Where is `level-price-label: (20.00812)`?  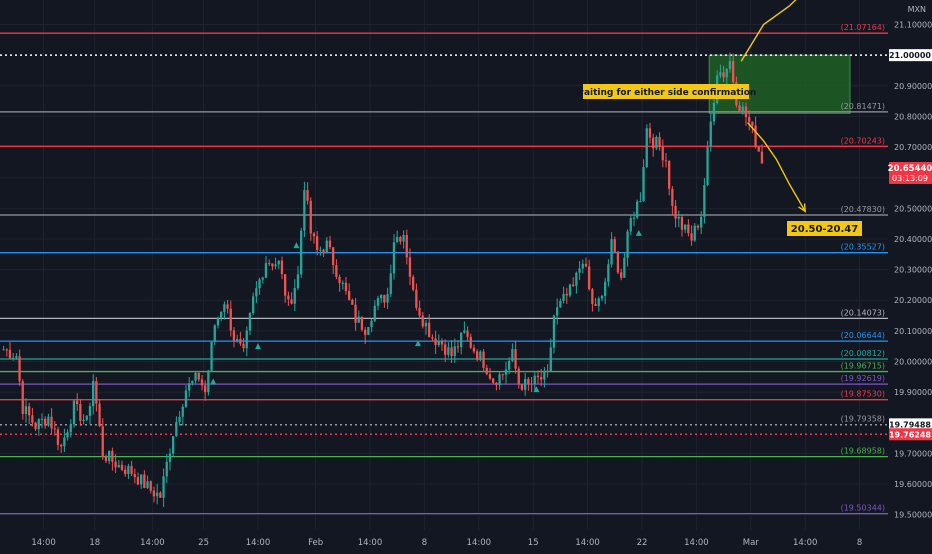
level-price-label: (20.00812) is located at coordinates (863, 353).